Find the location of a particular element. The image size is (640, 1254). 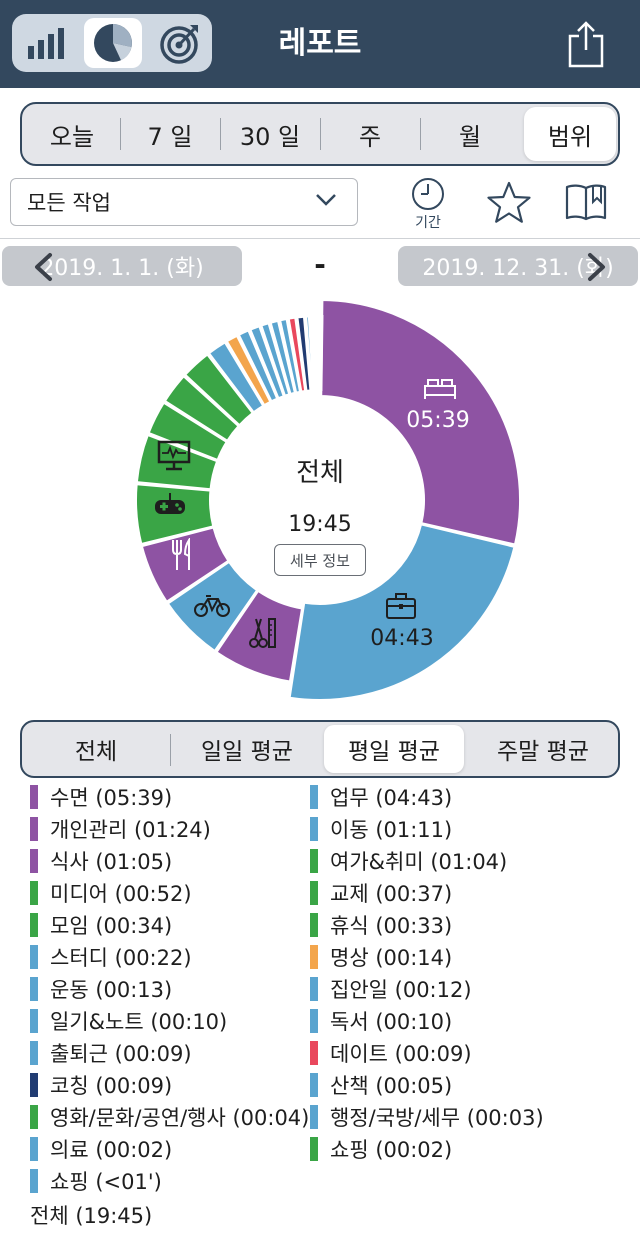

period-tab-week: 주 is located at coordinates (370, 136).